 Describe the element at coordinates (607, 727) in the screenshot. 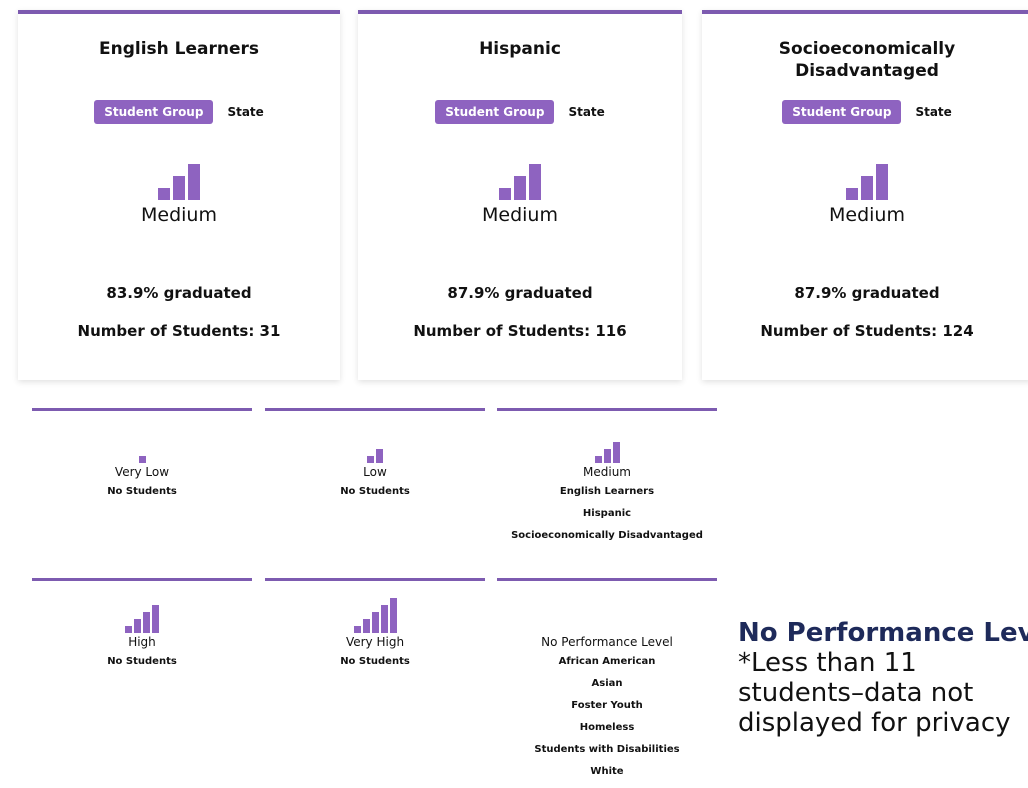

I see `group-name: Homeless` at that location.